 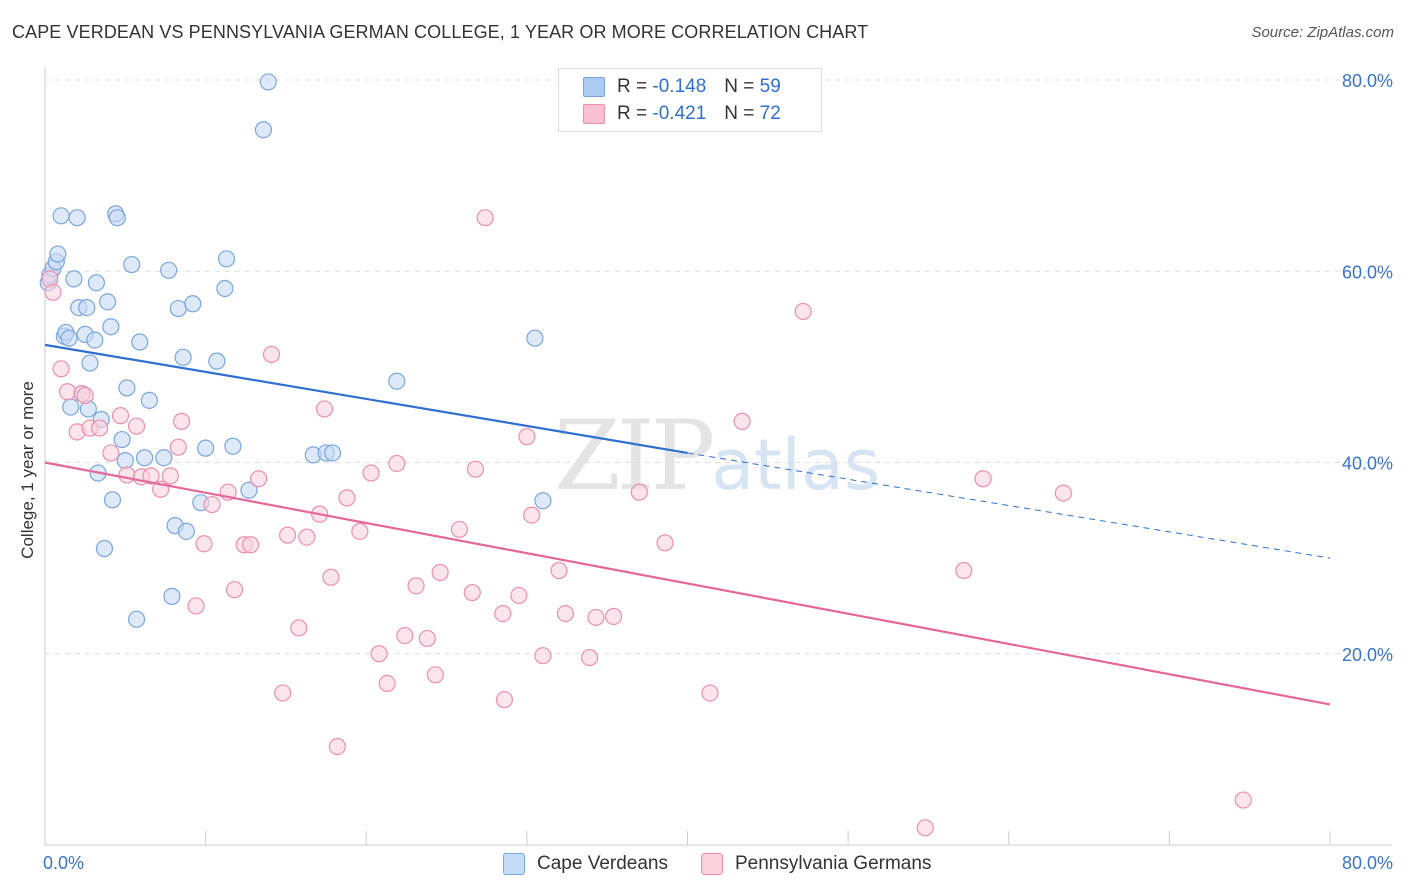 What do you see at coordinates (712, 864) in the screenshot?
I see `bottom-legend-swatch-pink` at bounding box center [712, 864].